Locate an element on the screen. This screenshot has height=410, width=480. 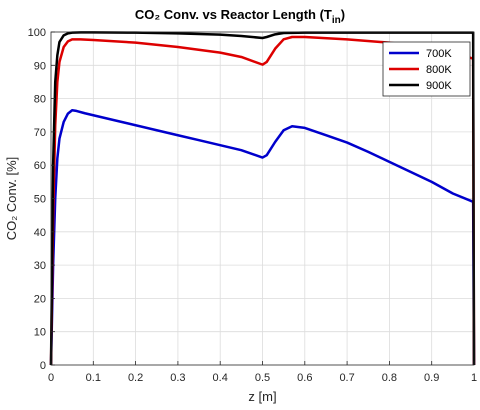
x-axis-ticks: 0 0.1 0.2 0.3 0.4 0.5 0.6 0.7 0.8 0.9 1 is located at coordinates (262, 372).